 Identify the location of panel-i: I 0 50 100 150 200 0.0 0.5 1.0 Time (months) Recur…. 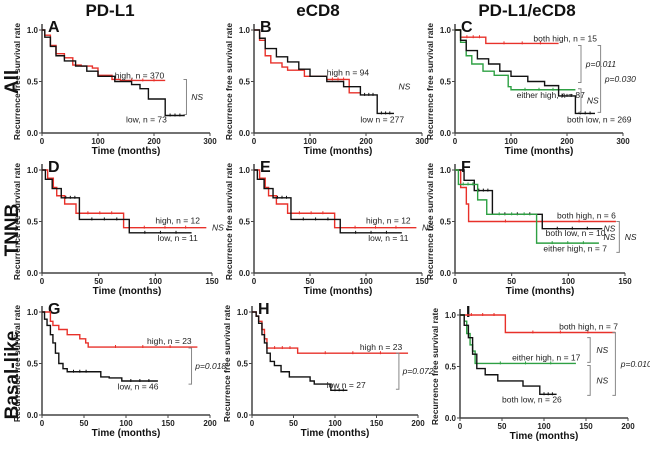
(540, 373).